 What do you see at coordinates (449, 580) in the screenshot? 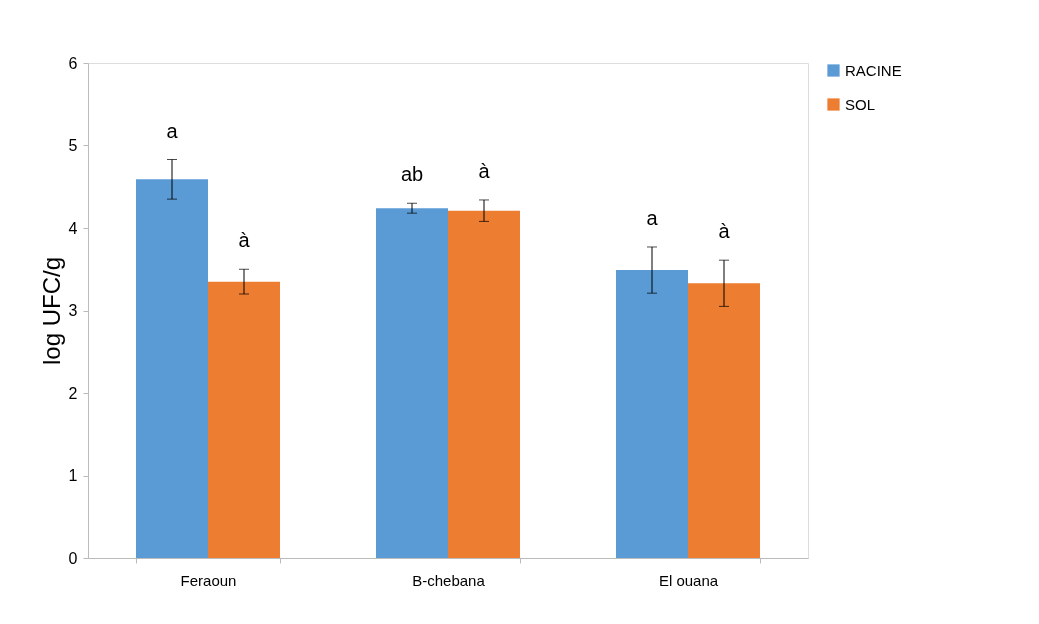
I see `x-tick-label: B-chebana` at bounding box center [449, 580].